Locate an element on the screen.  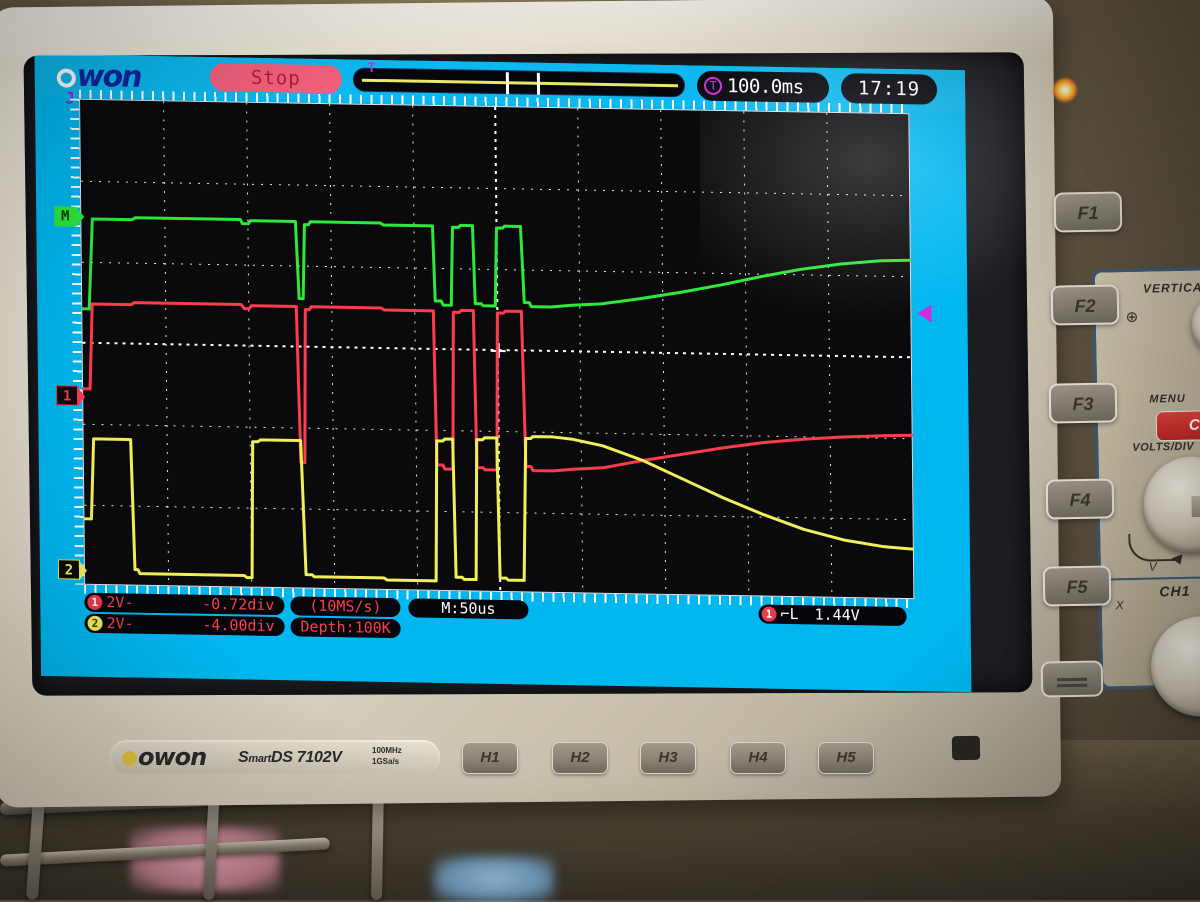
memory-position-bar: T is located at coordinates (519, 79).